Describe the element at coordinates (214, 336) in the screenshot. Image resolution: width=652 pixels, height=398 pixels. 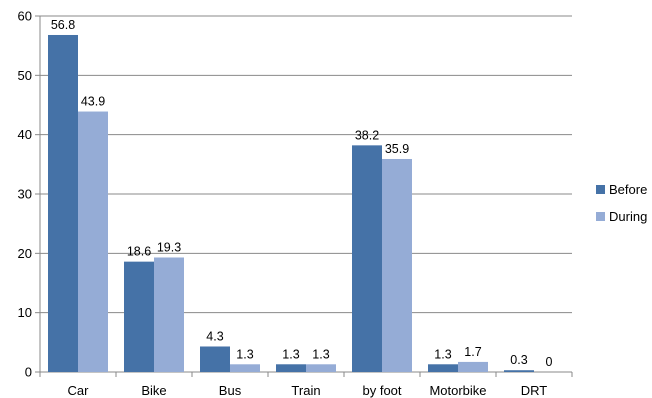
I see `data-label: 4.3` at that location.